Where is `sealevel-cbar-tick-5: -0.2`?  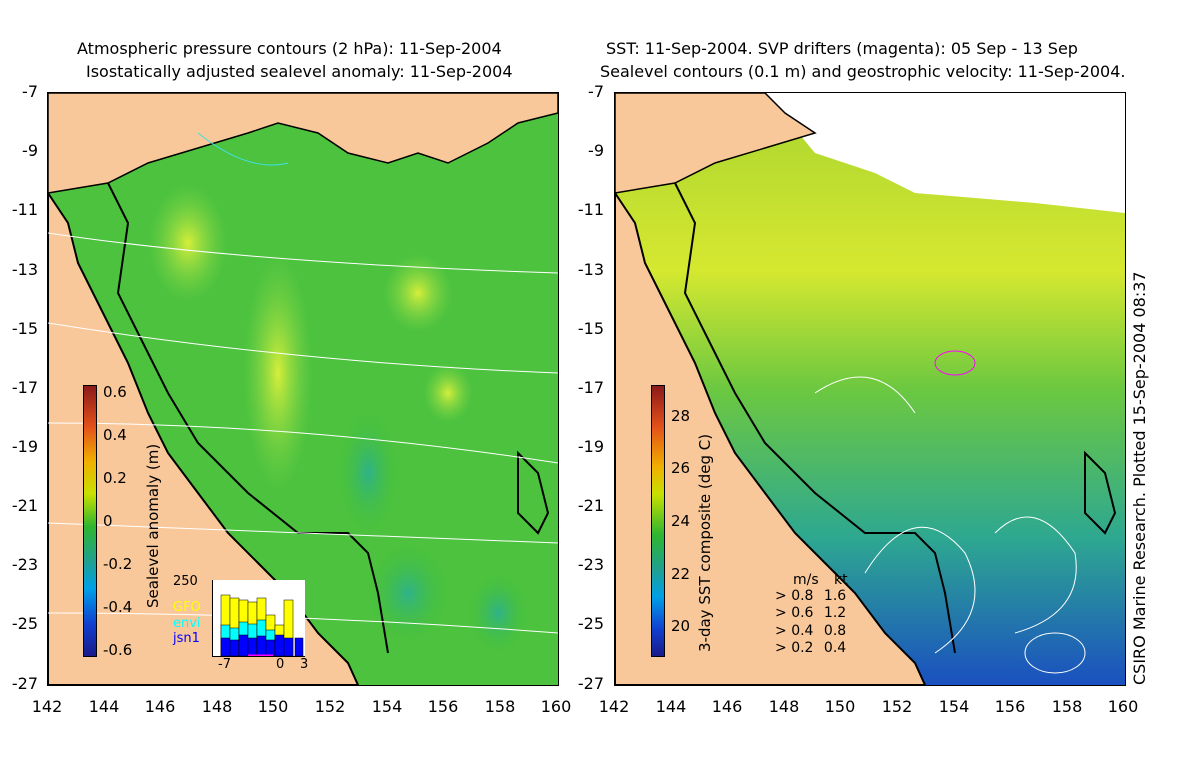
sealevel-cbar-tick-5: -0.2 is located at coordinates (118, 564).